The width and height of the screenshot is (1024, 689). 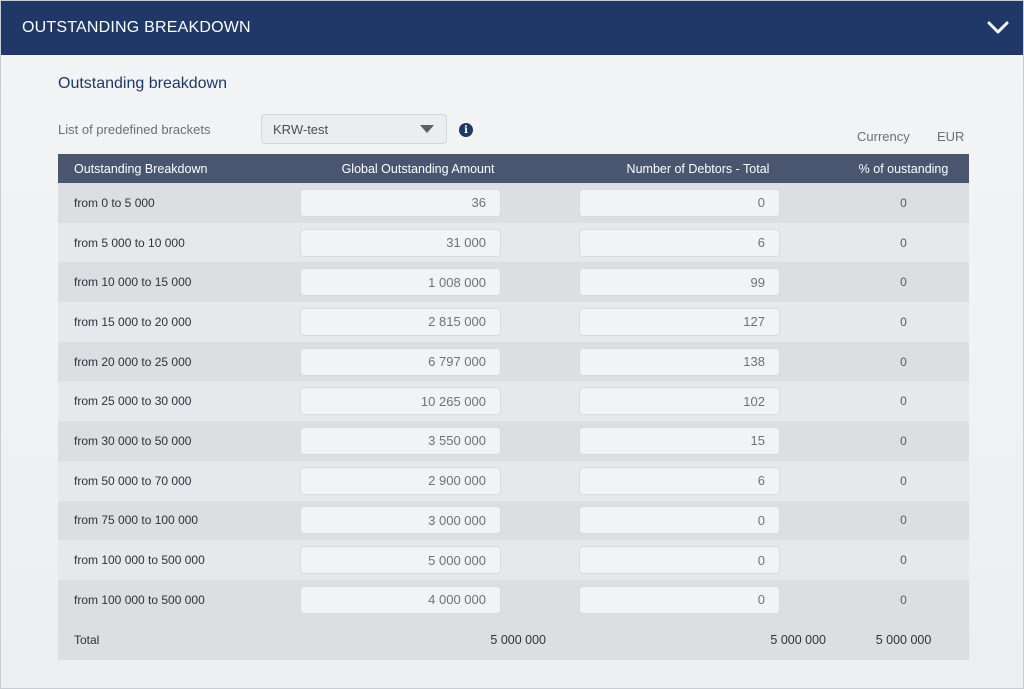 What do you see at coordinates (133, 321) in the screenshot?
I see `row-range: from 15 000 to 20 000` at bounding box center [133, 321].